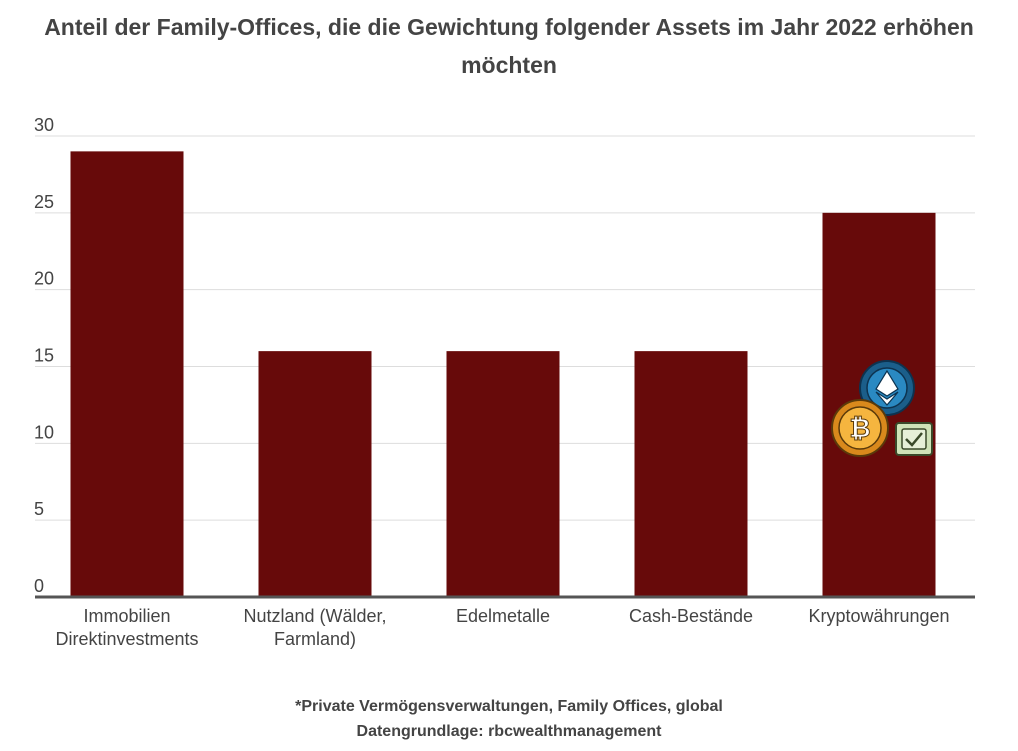 Image resolution: width=1018 pixels, height=751 pixels. What do you see at coordinates (39, 586) in the screenshot?
I see `y-tick-label: 0` at bounding box center [39, 586].